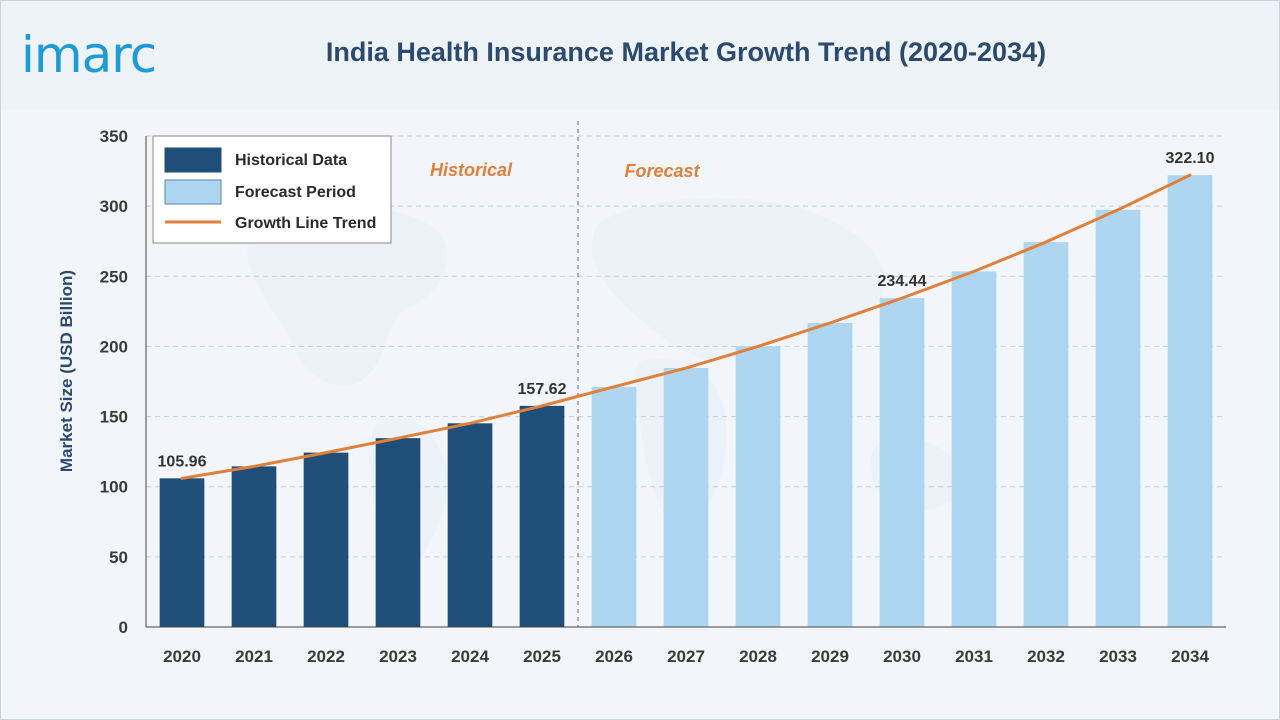  I want to click on bar-2032, so click(1046, 434).